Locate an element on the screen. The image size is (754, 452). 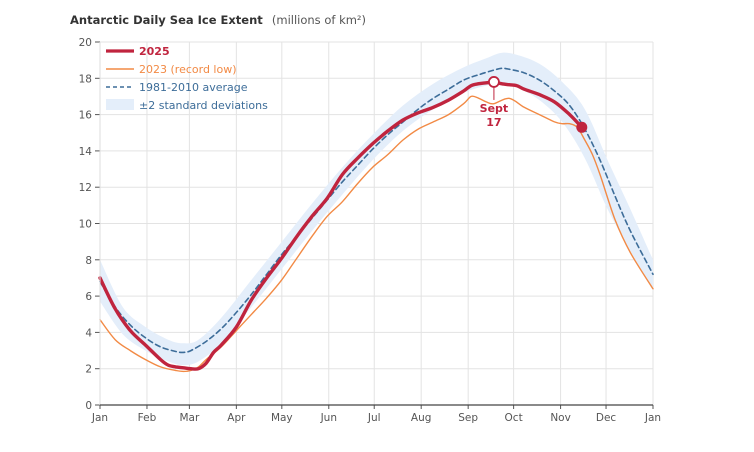
y-tick-label: 8 is located at coordinates (88, 261).